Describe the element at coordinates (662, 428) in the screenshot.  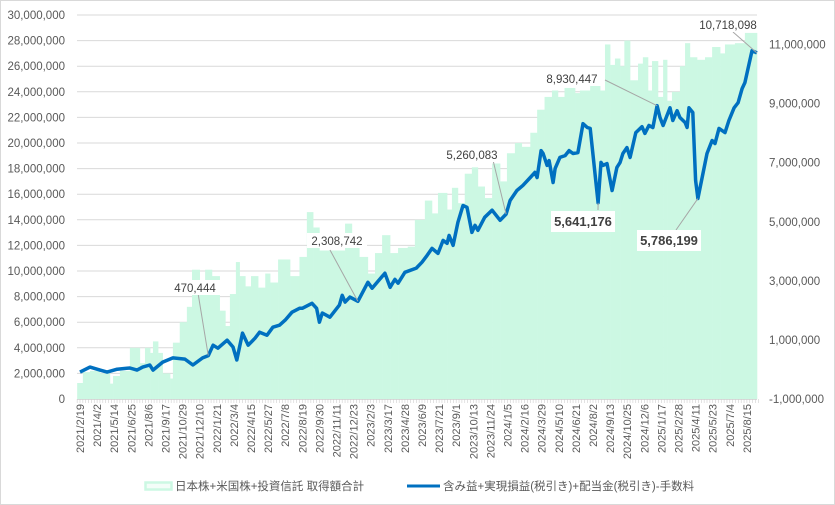
I see `x-axis-tick-label: 2025/1/17` at that location.